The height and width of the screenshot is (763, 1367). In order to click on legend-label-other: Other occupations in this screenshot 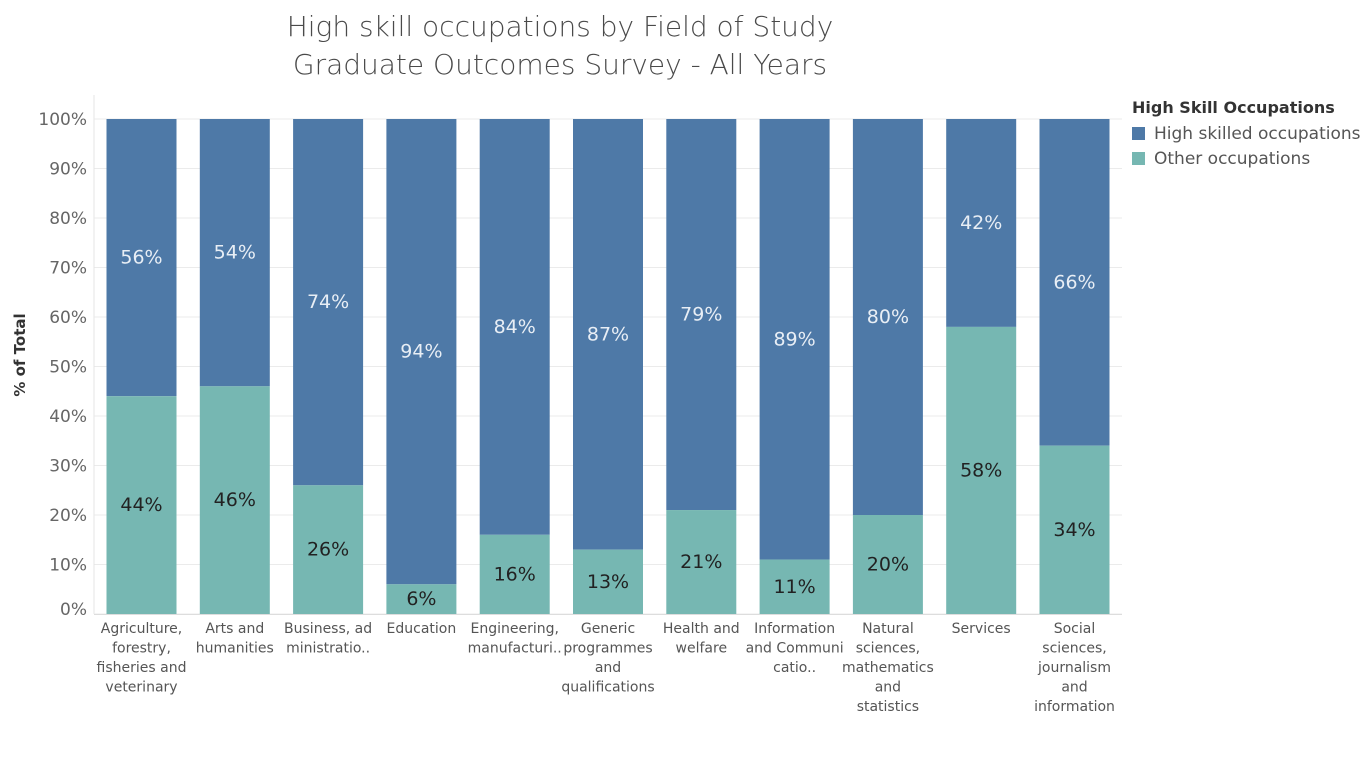, I will do `click(1232, 158)`.